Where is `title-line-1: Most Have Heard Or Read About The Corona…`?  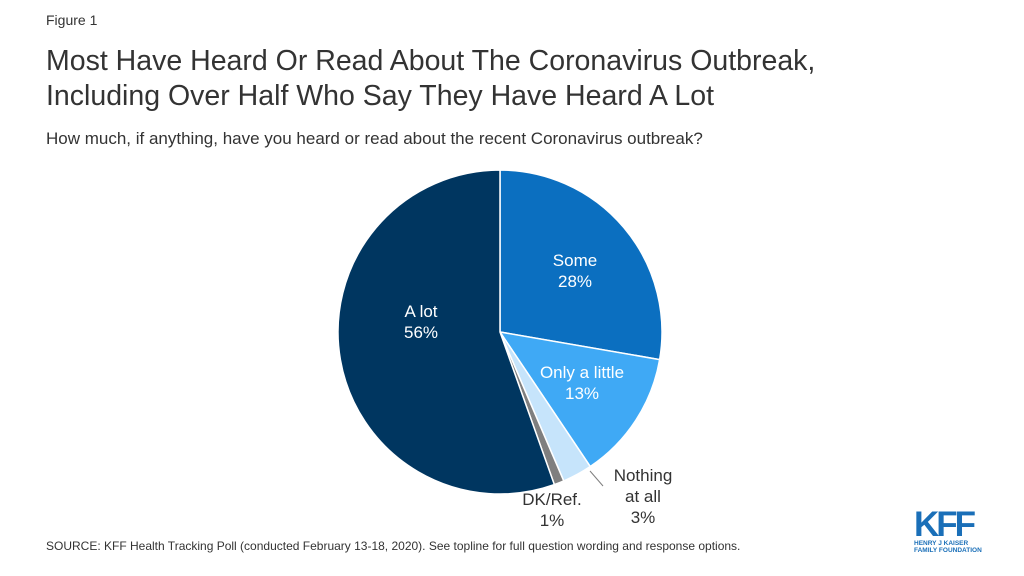 title-line-1: Most Have Heard Or Read About The Corona… is located at coordinates (431, 61).